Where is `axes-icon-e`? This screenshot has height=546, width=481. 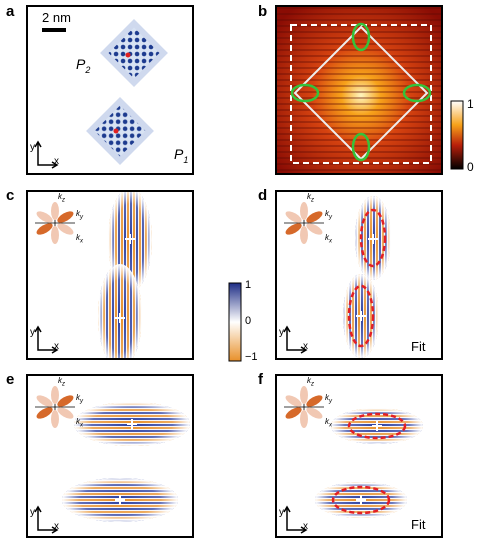 axes-icon-e is located at coordinates (46, 519).